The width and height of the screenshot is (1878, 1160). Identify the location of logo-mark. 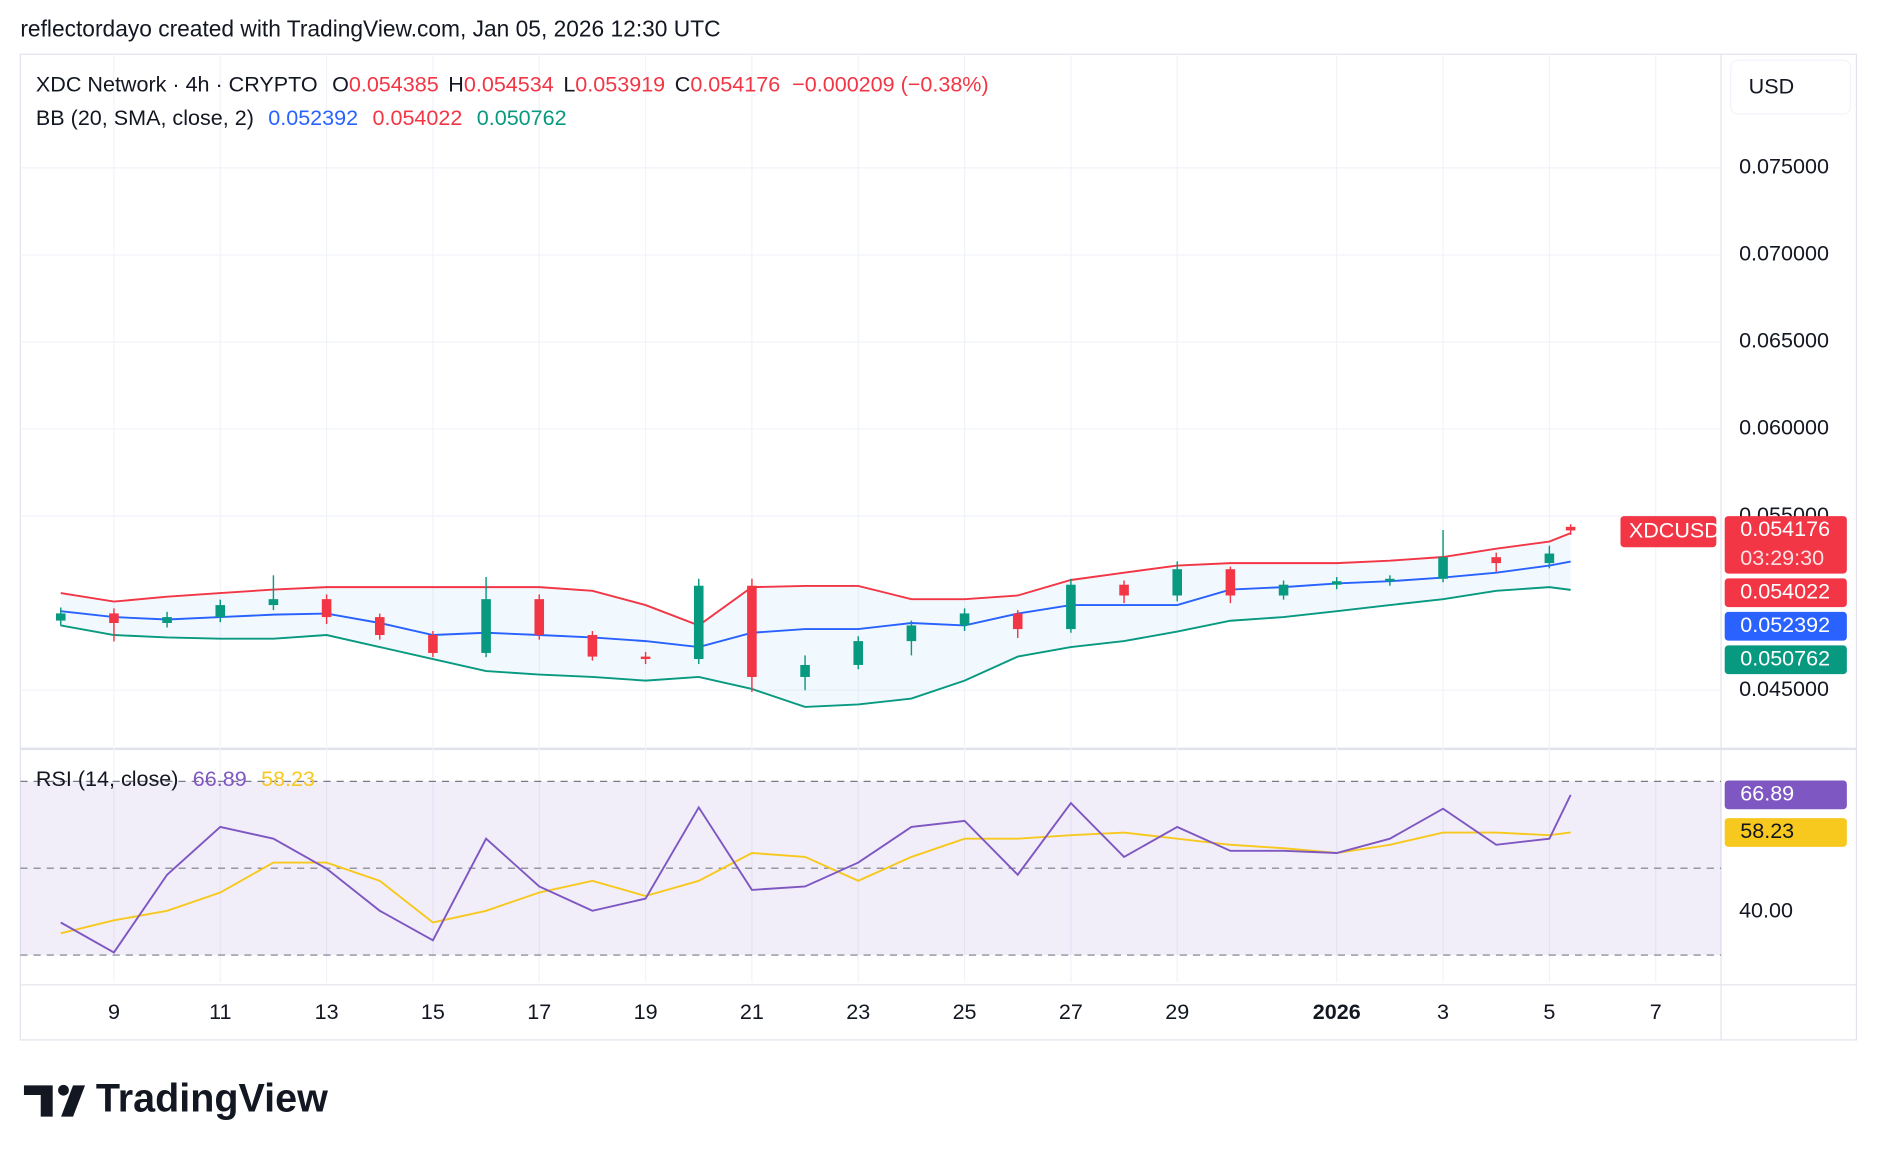
(38, 1101).